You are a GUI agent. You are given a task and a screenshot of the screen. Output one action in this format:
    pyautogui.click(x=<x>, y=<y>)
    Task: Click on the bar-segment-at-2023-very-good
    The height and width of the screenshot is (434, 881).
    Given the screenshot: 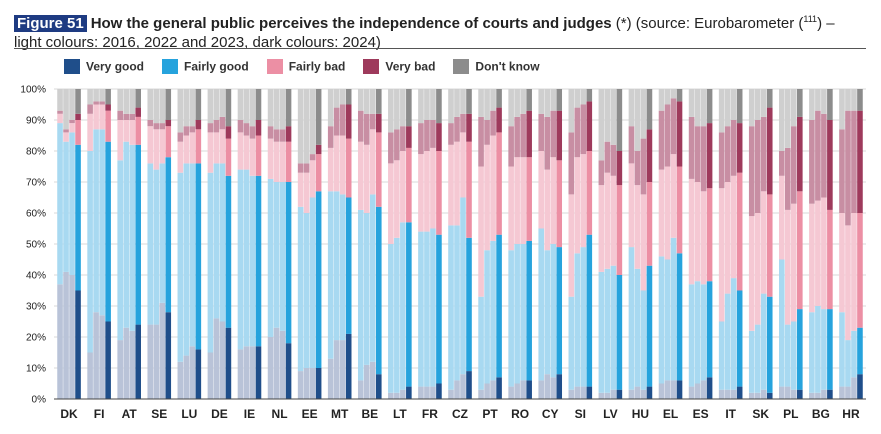 What is the action you would take?
    pyautogui.click(x=132, y=364)
    